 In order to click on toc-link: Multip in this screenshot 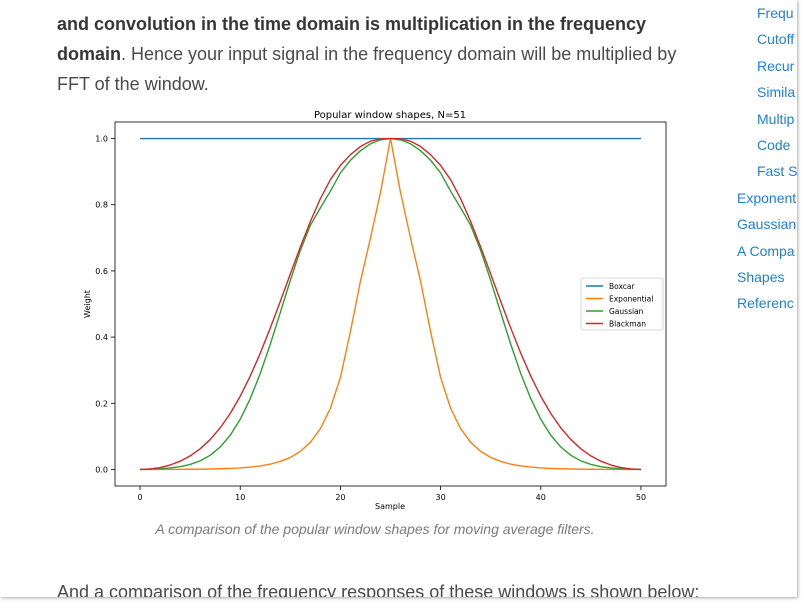, I will do `click(776, 118)`.